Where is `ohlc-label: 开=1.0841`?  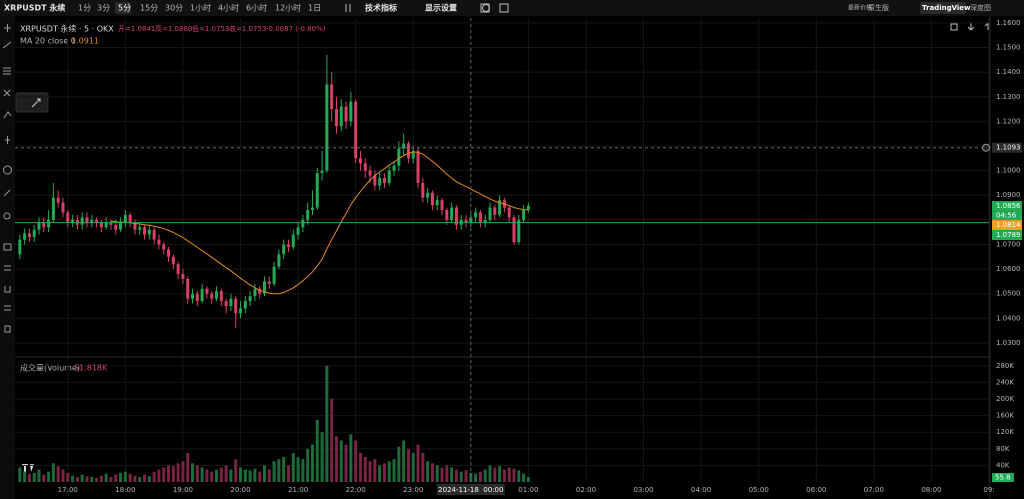
ohlc-label: 开=1.0841 is located at coordinates (136, 29).